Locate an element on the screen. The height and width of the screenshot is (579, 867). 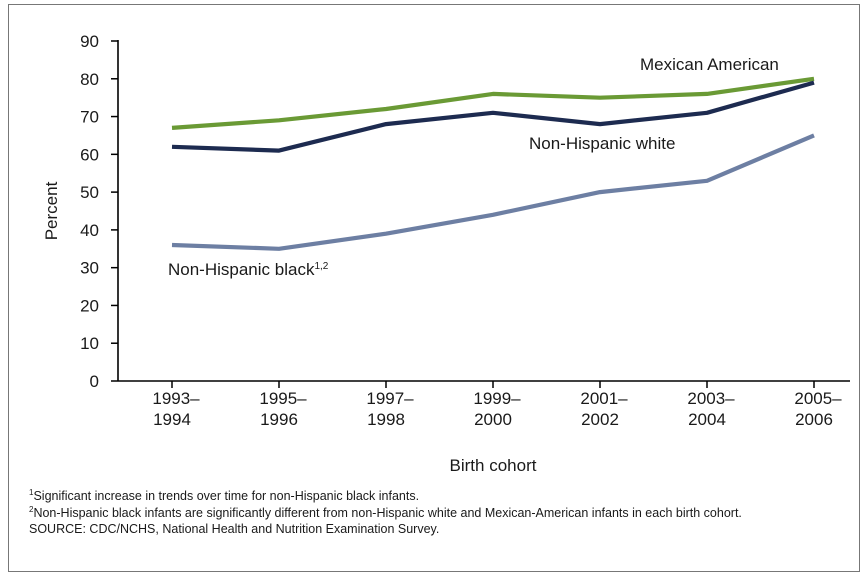
footnote-2-marker: 2 is located at coordinates (31, 509).